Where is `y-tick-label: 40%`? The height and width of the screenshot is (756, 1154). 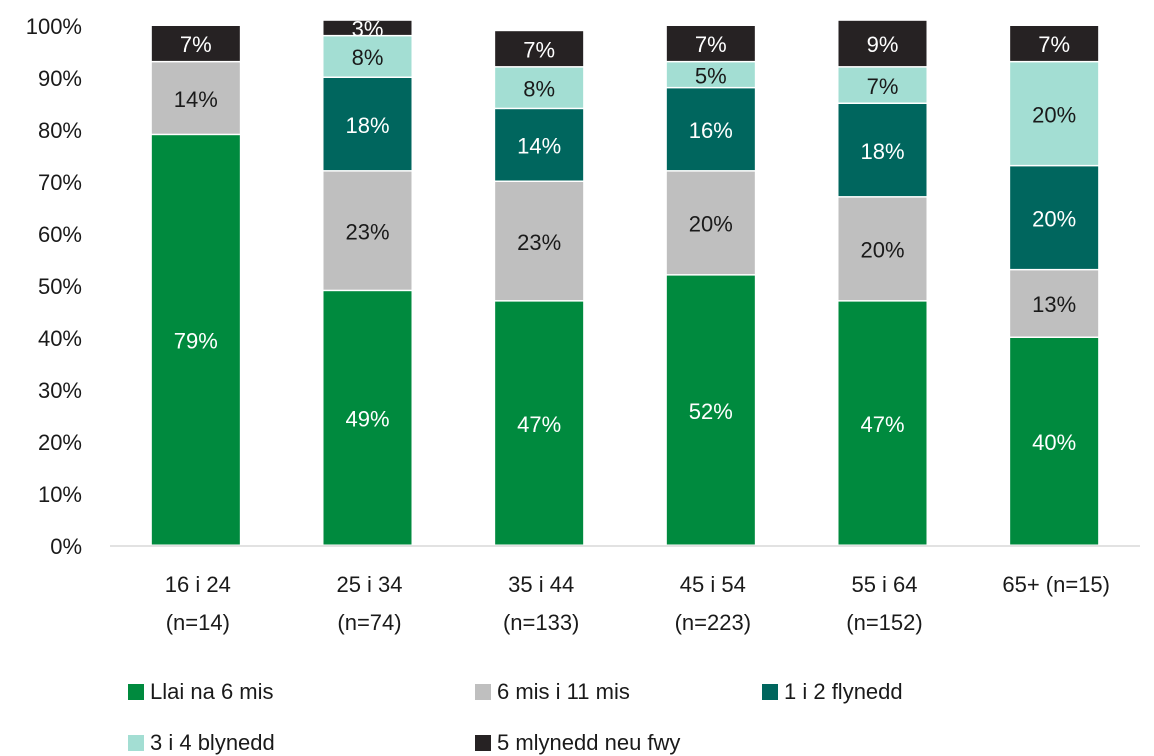 y-tick-label: 40% is located at coordinates (60, 338).